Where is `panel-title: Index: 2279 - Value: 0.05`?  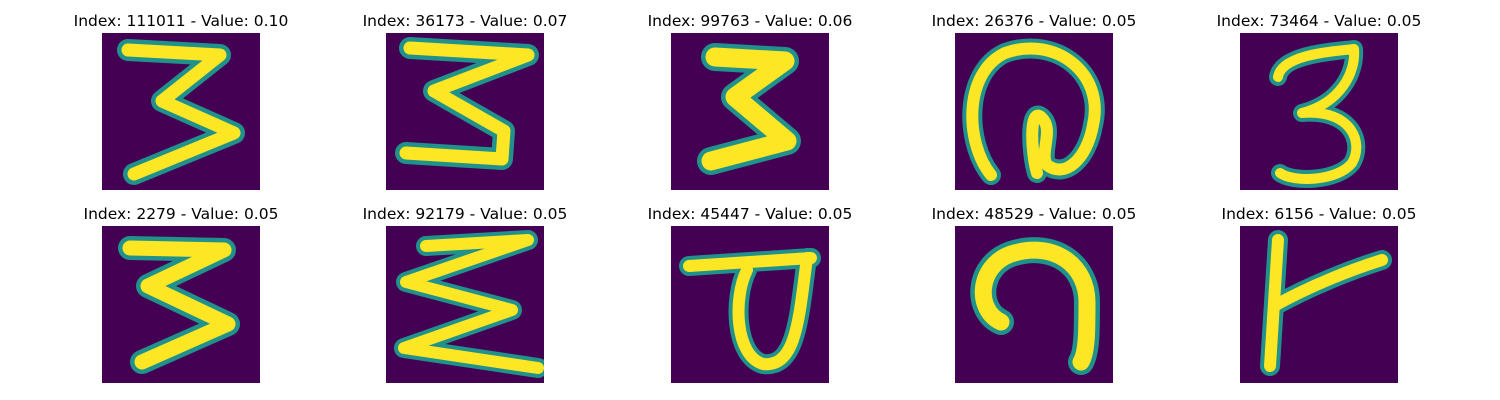 panel-title: Index: 2279 - Value: 0.05 is located at coordinates (181, 214).